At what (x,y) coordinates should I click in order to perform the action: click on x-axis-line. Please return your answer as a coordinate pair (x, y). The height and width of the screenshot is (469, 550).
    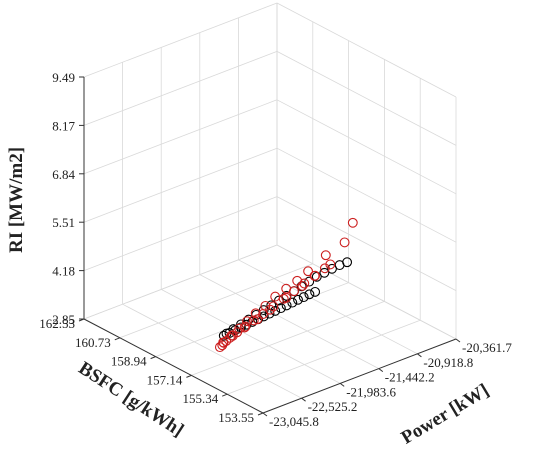
    Looking at the image, I should click on (359, 376).